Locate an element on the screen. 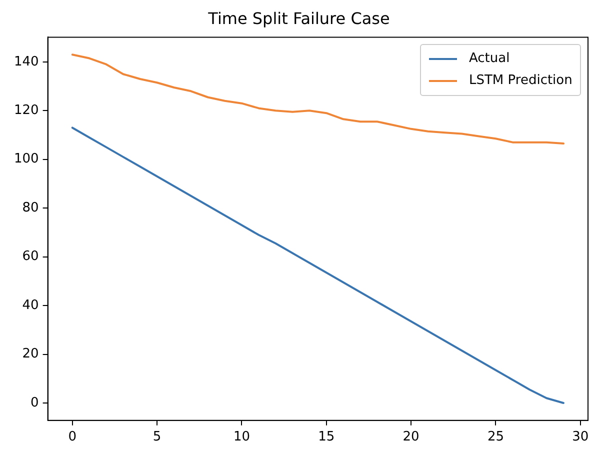 This screenshot has width=596, height=459. x-tick-label: 25 is located at coordinates (495, 437).